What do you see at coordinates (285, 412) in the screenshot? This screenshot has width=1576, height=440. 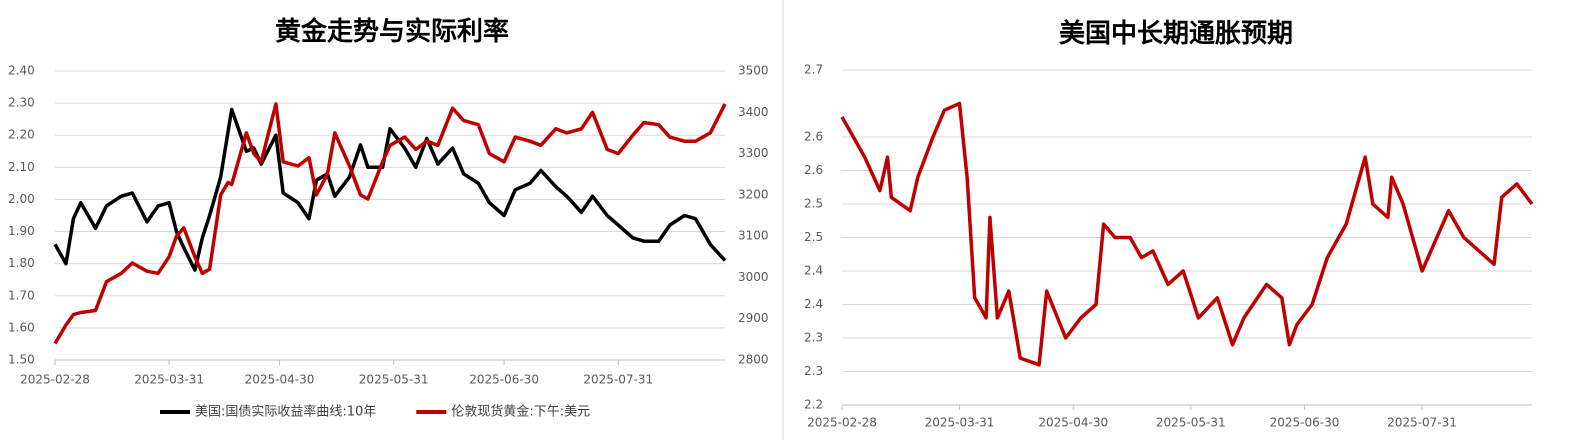 I see `legend-label: 美国:国债实际收益率曲线:10年` at bounding box center [285, 412].